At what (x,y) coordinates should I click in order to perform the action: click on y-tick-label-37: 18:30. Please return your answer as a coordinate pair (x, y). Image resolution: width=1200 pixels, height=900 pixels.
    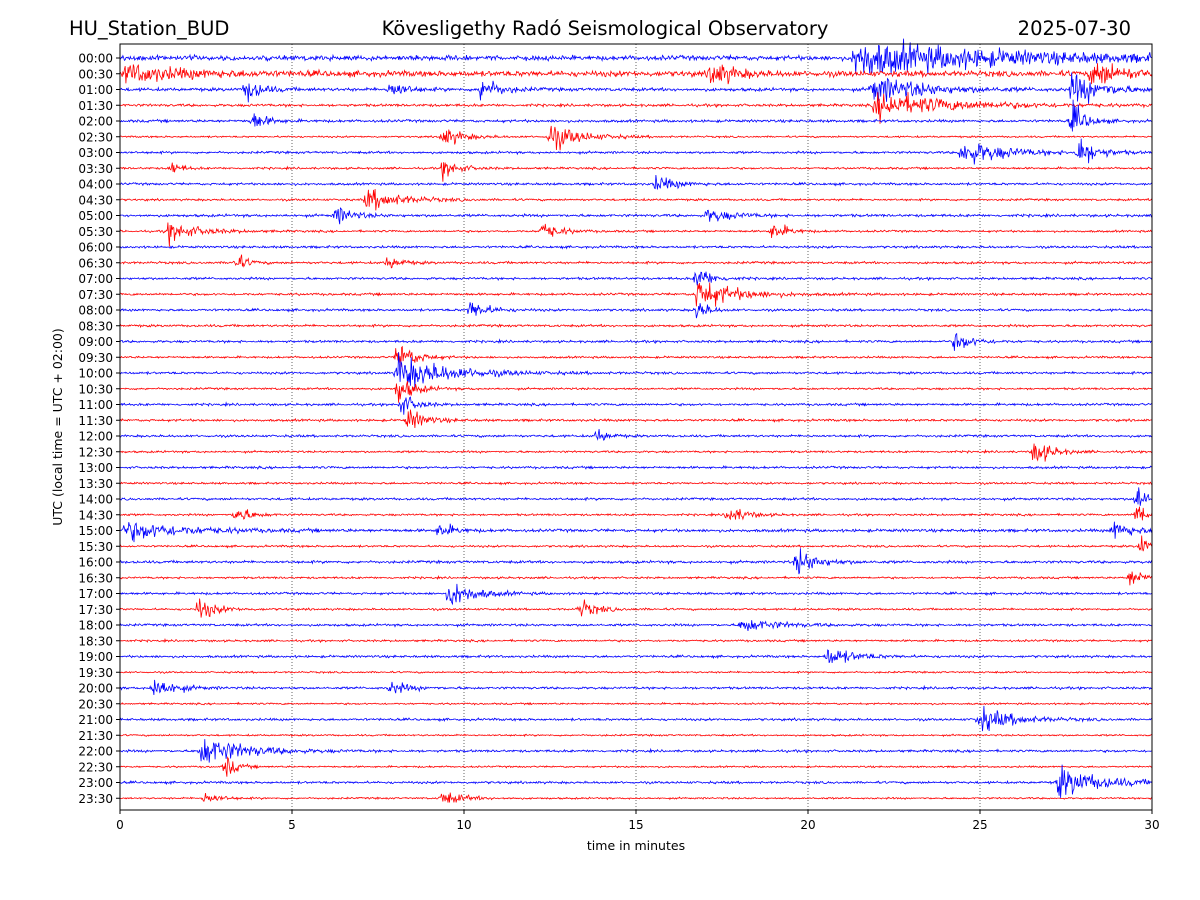
    Looking at the image, I should click on (95, 641).